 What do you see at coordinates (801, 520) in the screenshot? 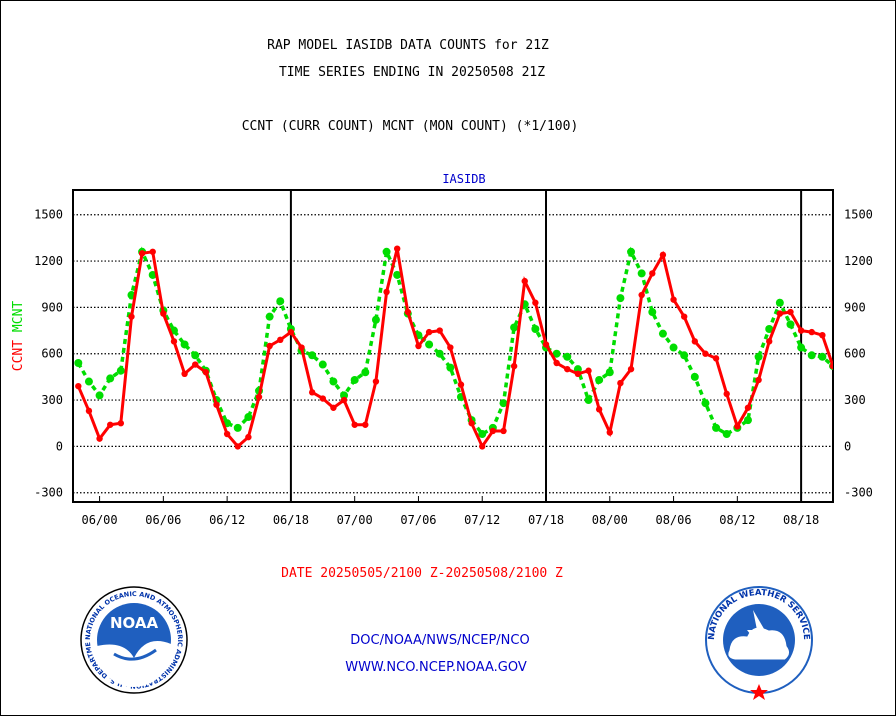
I see `x-tick-label: 08/18` at bounding box center [801, 520].